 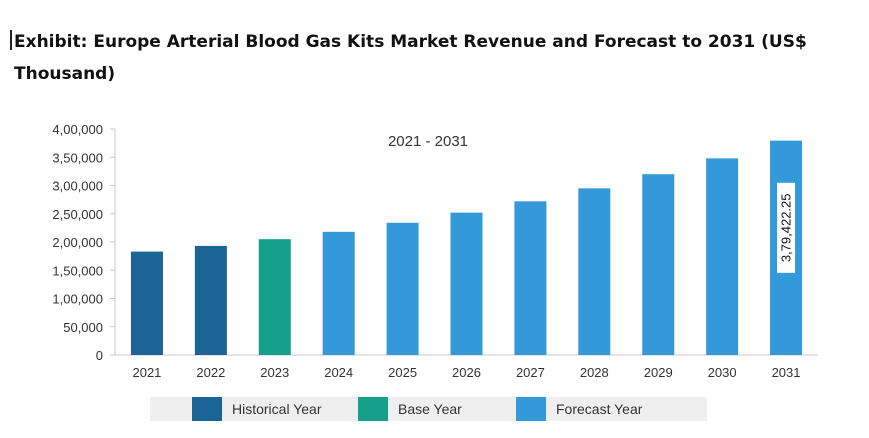 What do you see at coordinates (210, 372) in the screenshot?
I see `x-tick-label: 2022` at bounding box center [210, 372].